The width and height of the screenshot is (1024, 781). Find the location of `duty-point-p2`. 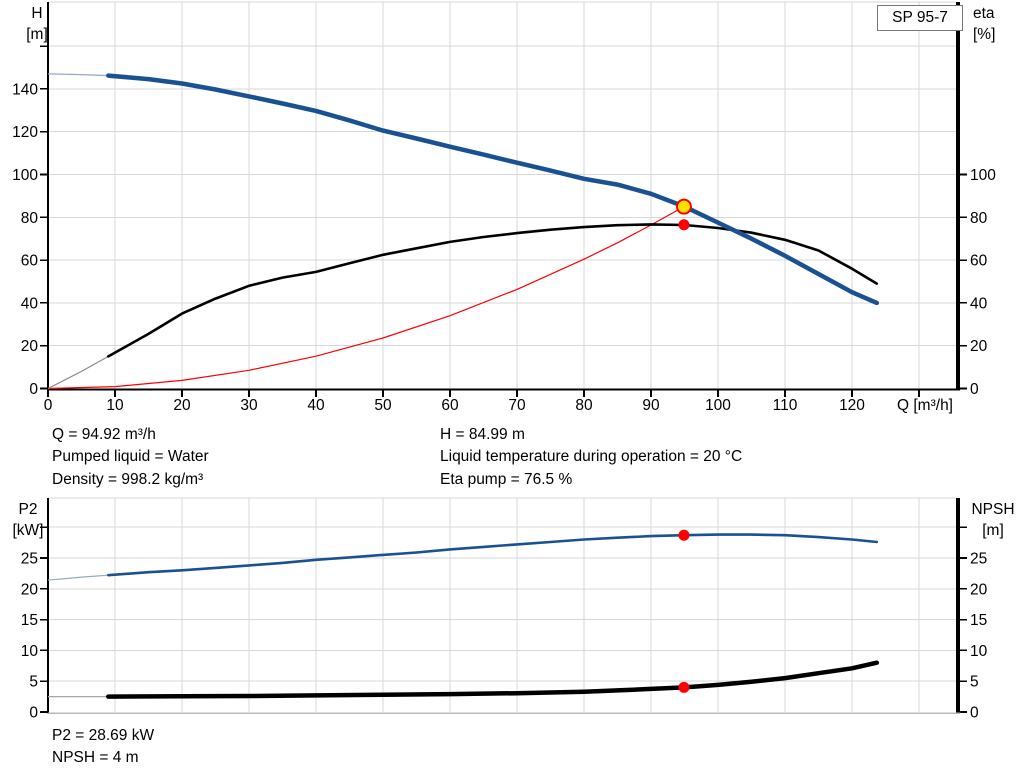

duty-point-p2 is located at coordinates (684, 535).